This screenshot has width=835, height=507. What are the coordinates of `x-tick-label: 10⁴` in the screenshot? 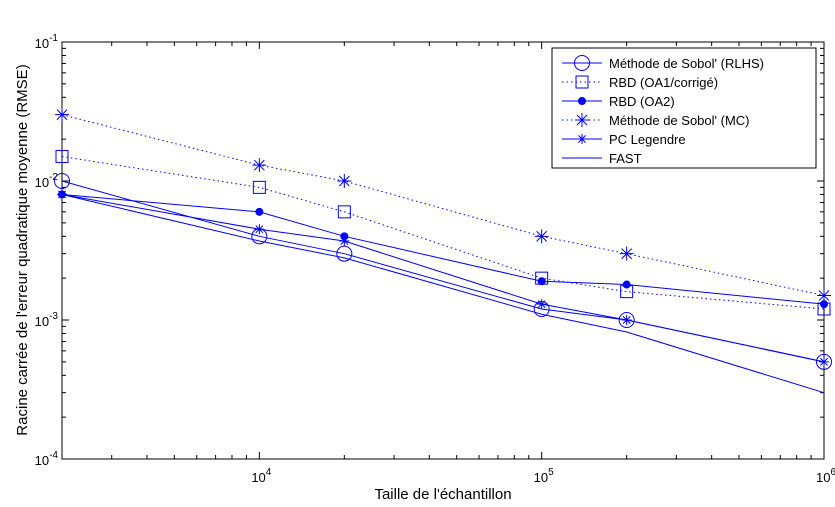 It's located at (261, 476).